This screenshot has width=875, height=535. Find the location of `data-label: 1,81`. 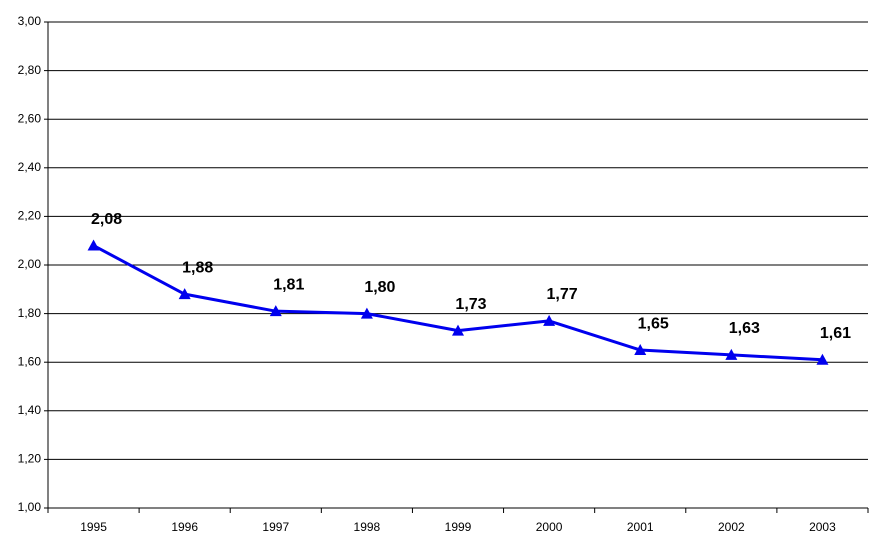

data-label: 1,81 is located at coordinates (288, 284).